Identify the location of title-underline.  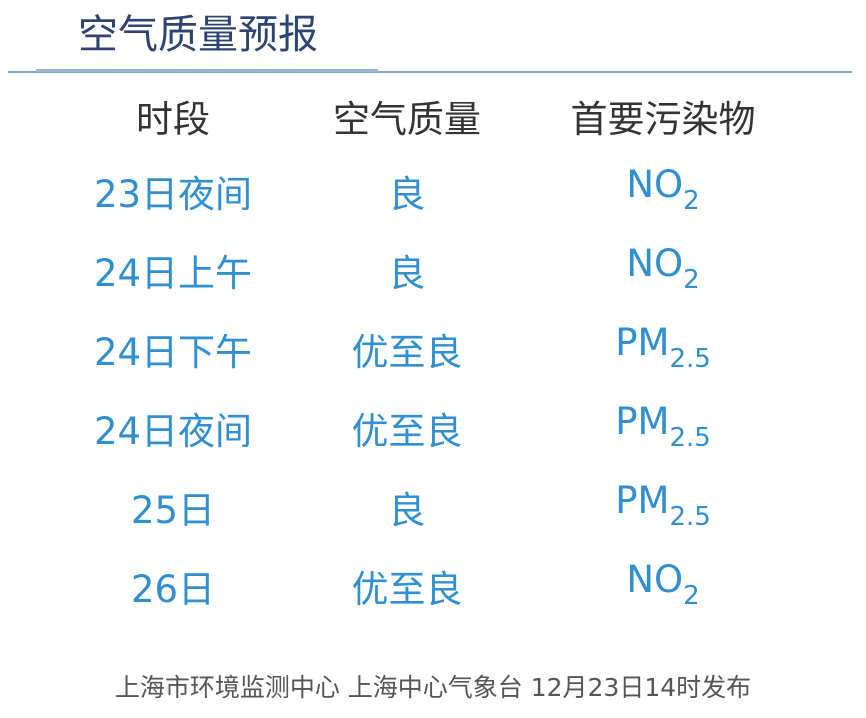
(207, 70).